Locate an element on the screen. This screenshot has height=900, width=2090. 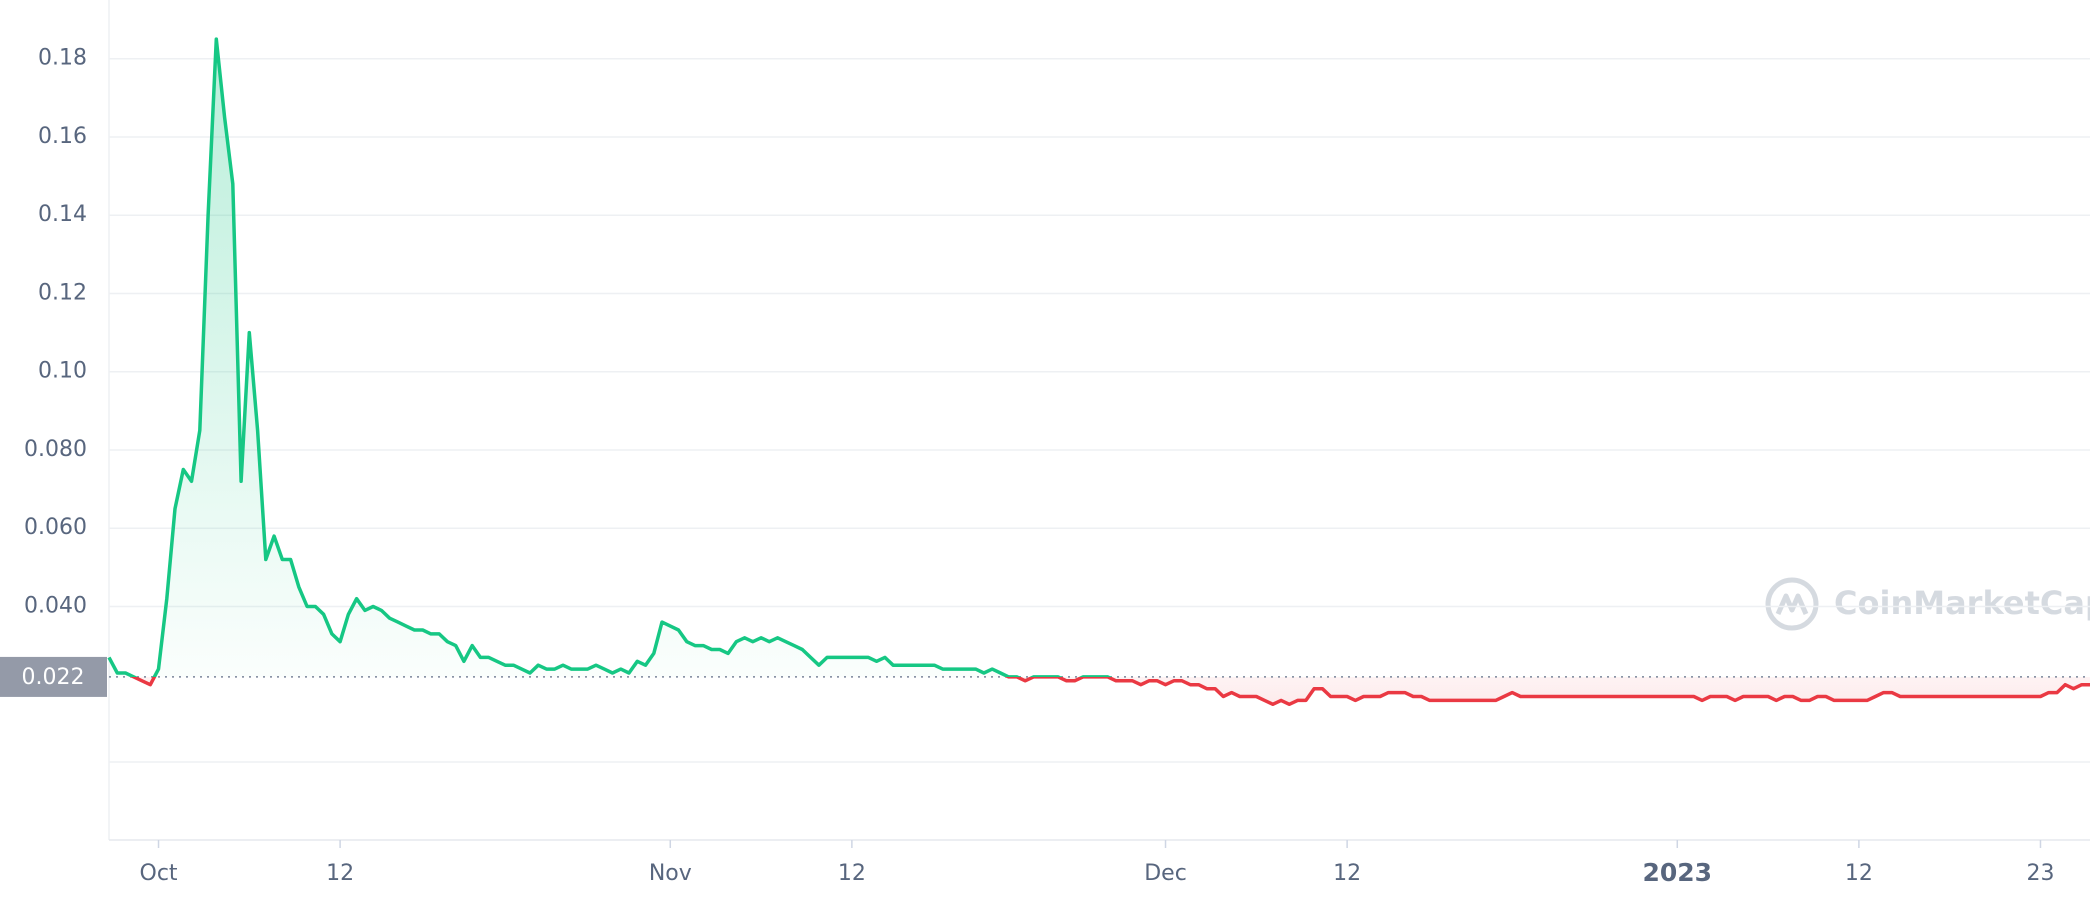
y-tick-label: 0.14 is located at coordinates (62, 214).